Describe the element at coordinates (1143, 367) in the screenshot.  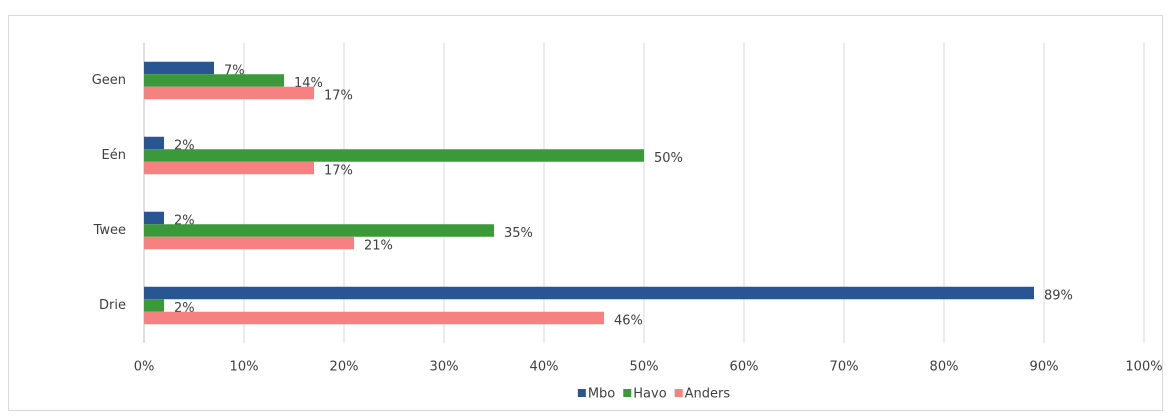
I see `x-tick-label: 100%` at that location.